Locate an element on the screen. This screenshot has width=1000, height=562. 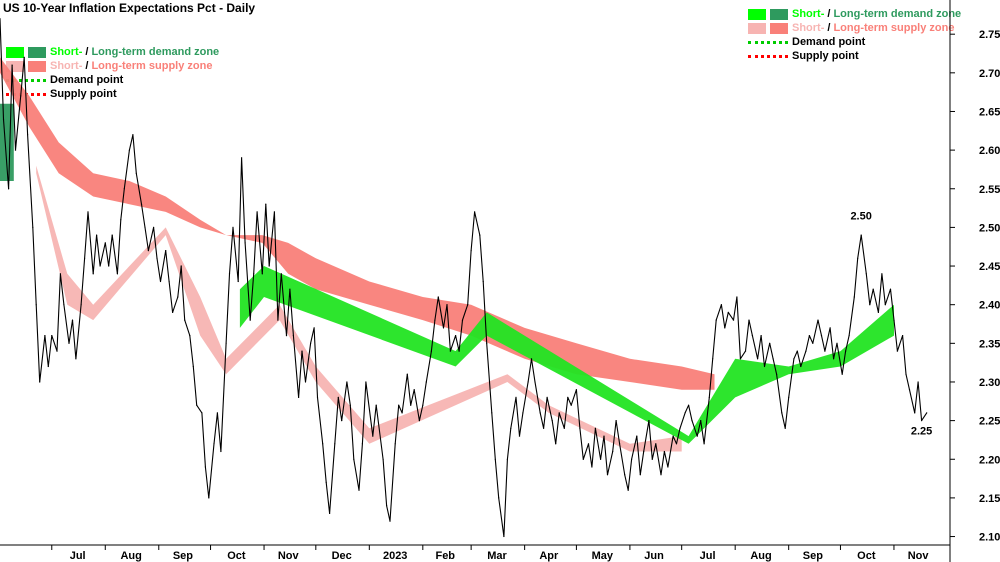
legend-swatch-short-supply is located at coordinates (15, 66).